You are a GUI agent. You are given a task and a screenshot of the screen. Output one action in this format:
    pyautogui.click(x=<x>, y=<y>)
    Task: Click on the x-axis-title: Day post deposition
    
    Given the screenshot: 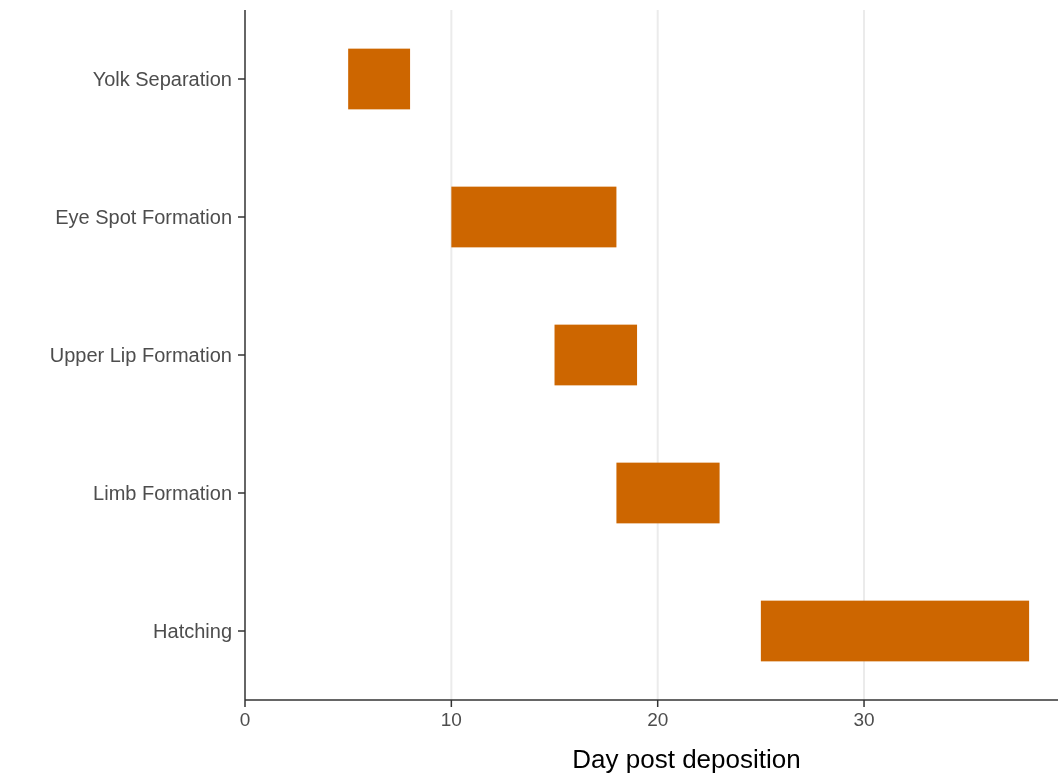 What is the action you would take?
    pyautogui.click(x=686, y=758)
    